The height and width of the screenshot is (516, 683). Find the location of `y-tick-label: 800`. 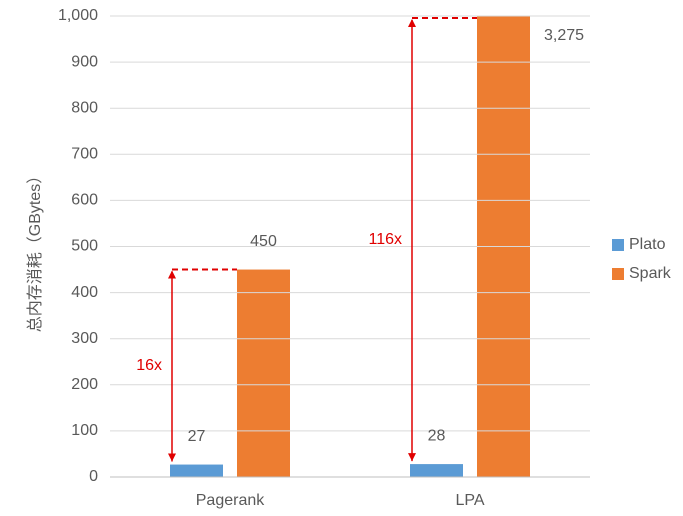

y-tick-label: 800 is located at coordinates (84, 107).